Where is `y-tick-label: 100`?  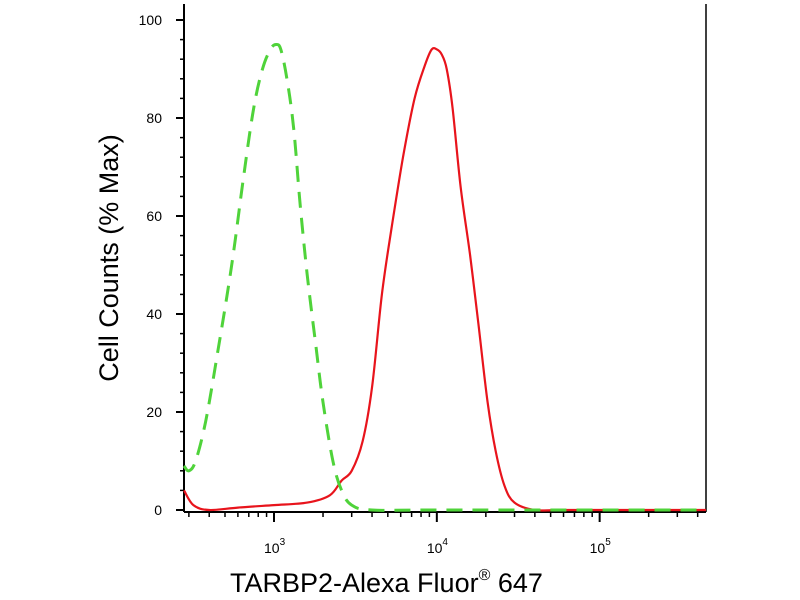 y-tick-label: 100 is located at coordinates (151, 20).